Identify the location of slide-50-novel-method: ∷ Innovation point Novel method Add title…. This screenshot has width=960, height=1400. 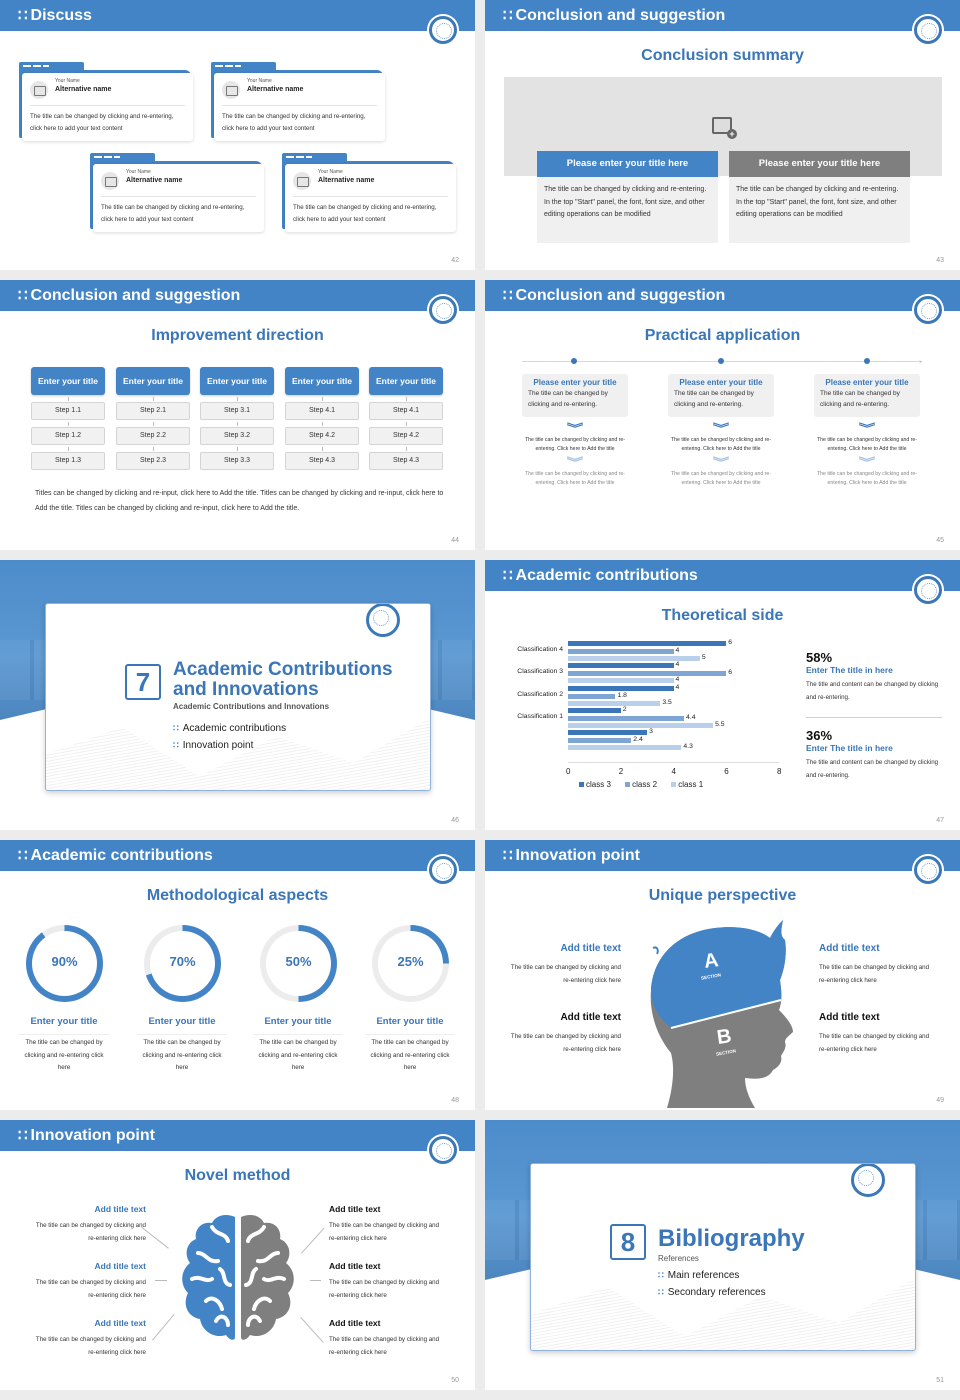
(237, 1255).